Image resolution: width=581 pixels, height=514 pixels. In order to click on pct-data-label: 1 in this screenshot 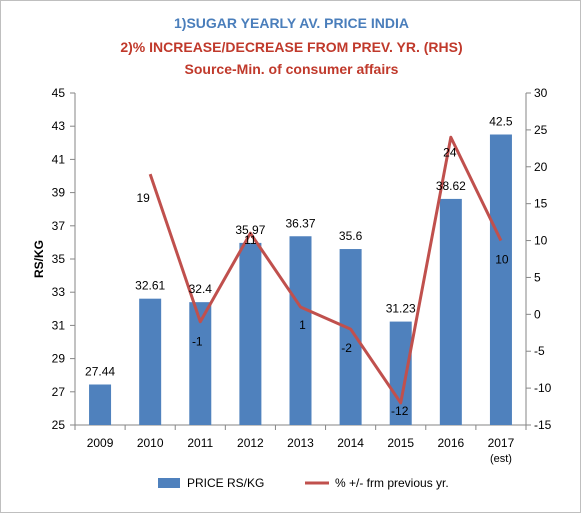, I will do `click(302, 325)`.